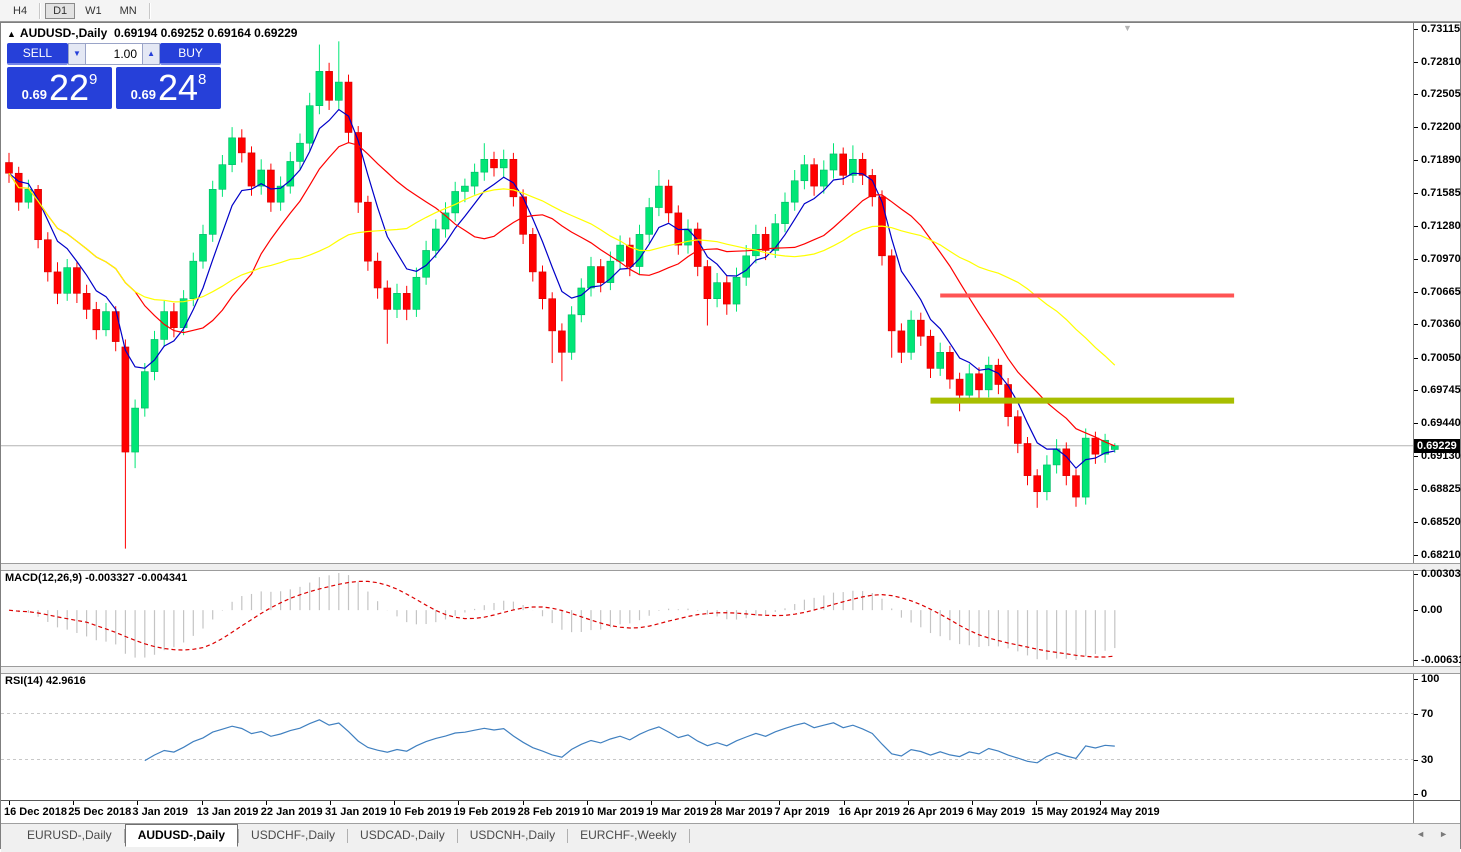  Describe the element at coordinates (69, 88) in the screenshot. I see `sell-price-big: 22` at that location.